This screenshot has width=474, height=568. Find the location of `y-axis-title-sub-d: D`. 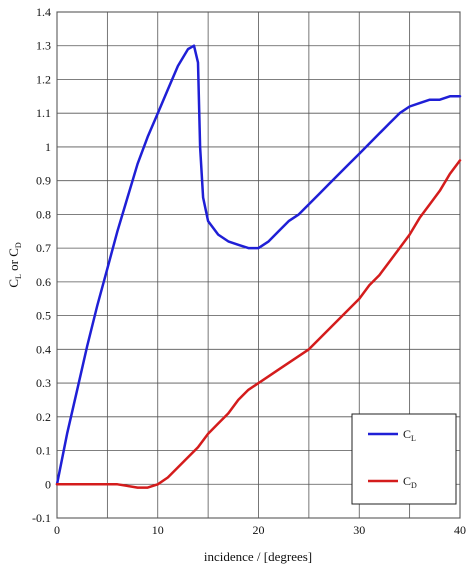

y-axis-title-sub-d: D is located at coordinates (18, 245).